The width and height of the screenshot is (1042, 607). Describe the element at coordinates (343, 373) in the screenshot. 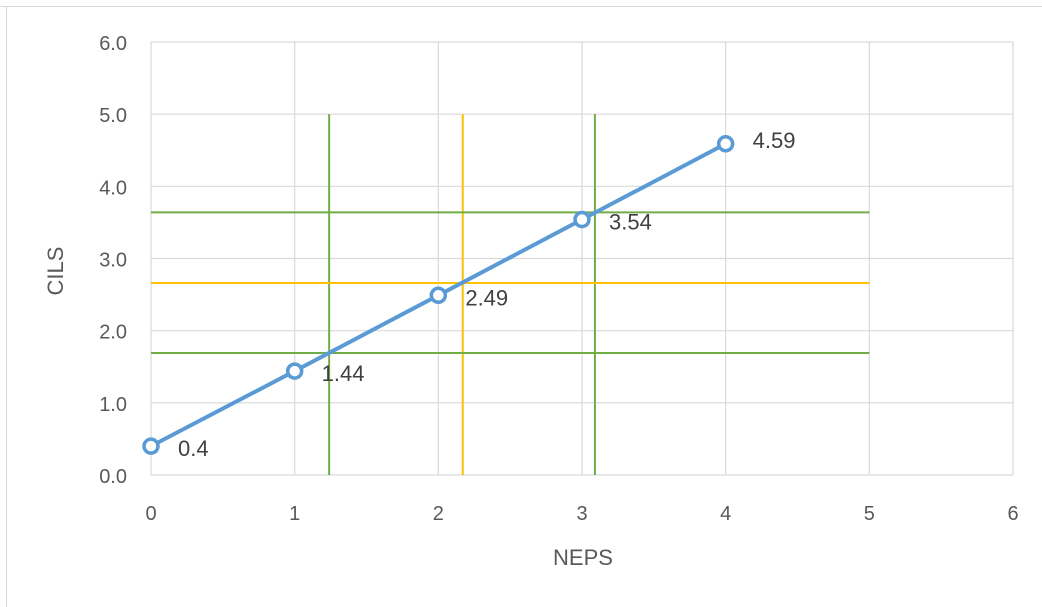

I see `data-label: 1.44` at that location.